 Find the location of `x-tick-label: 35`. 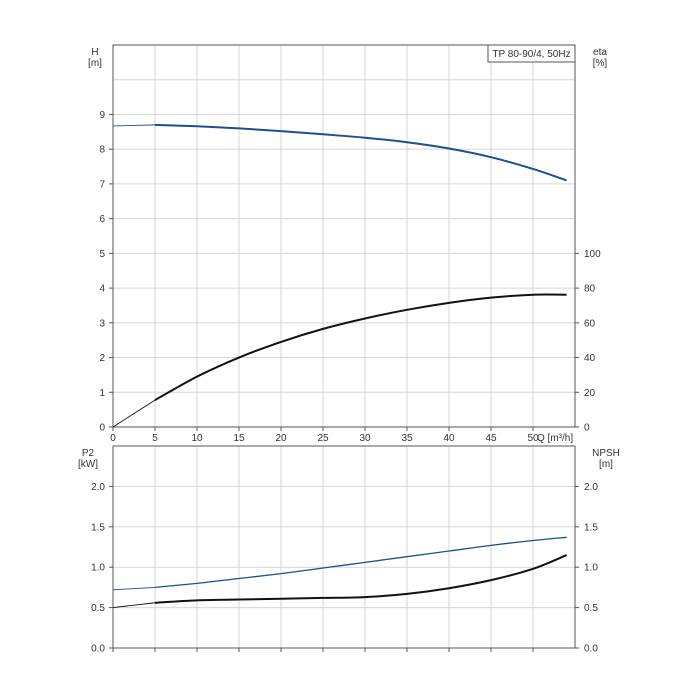

x-tick-label: 35 is located at coordinates (407, 438).